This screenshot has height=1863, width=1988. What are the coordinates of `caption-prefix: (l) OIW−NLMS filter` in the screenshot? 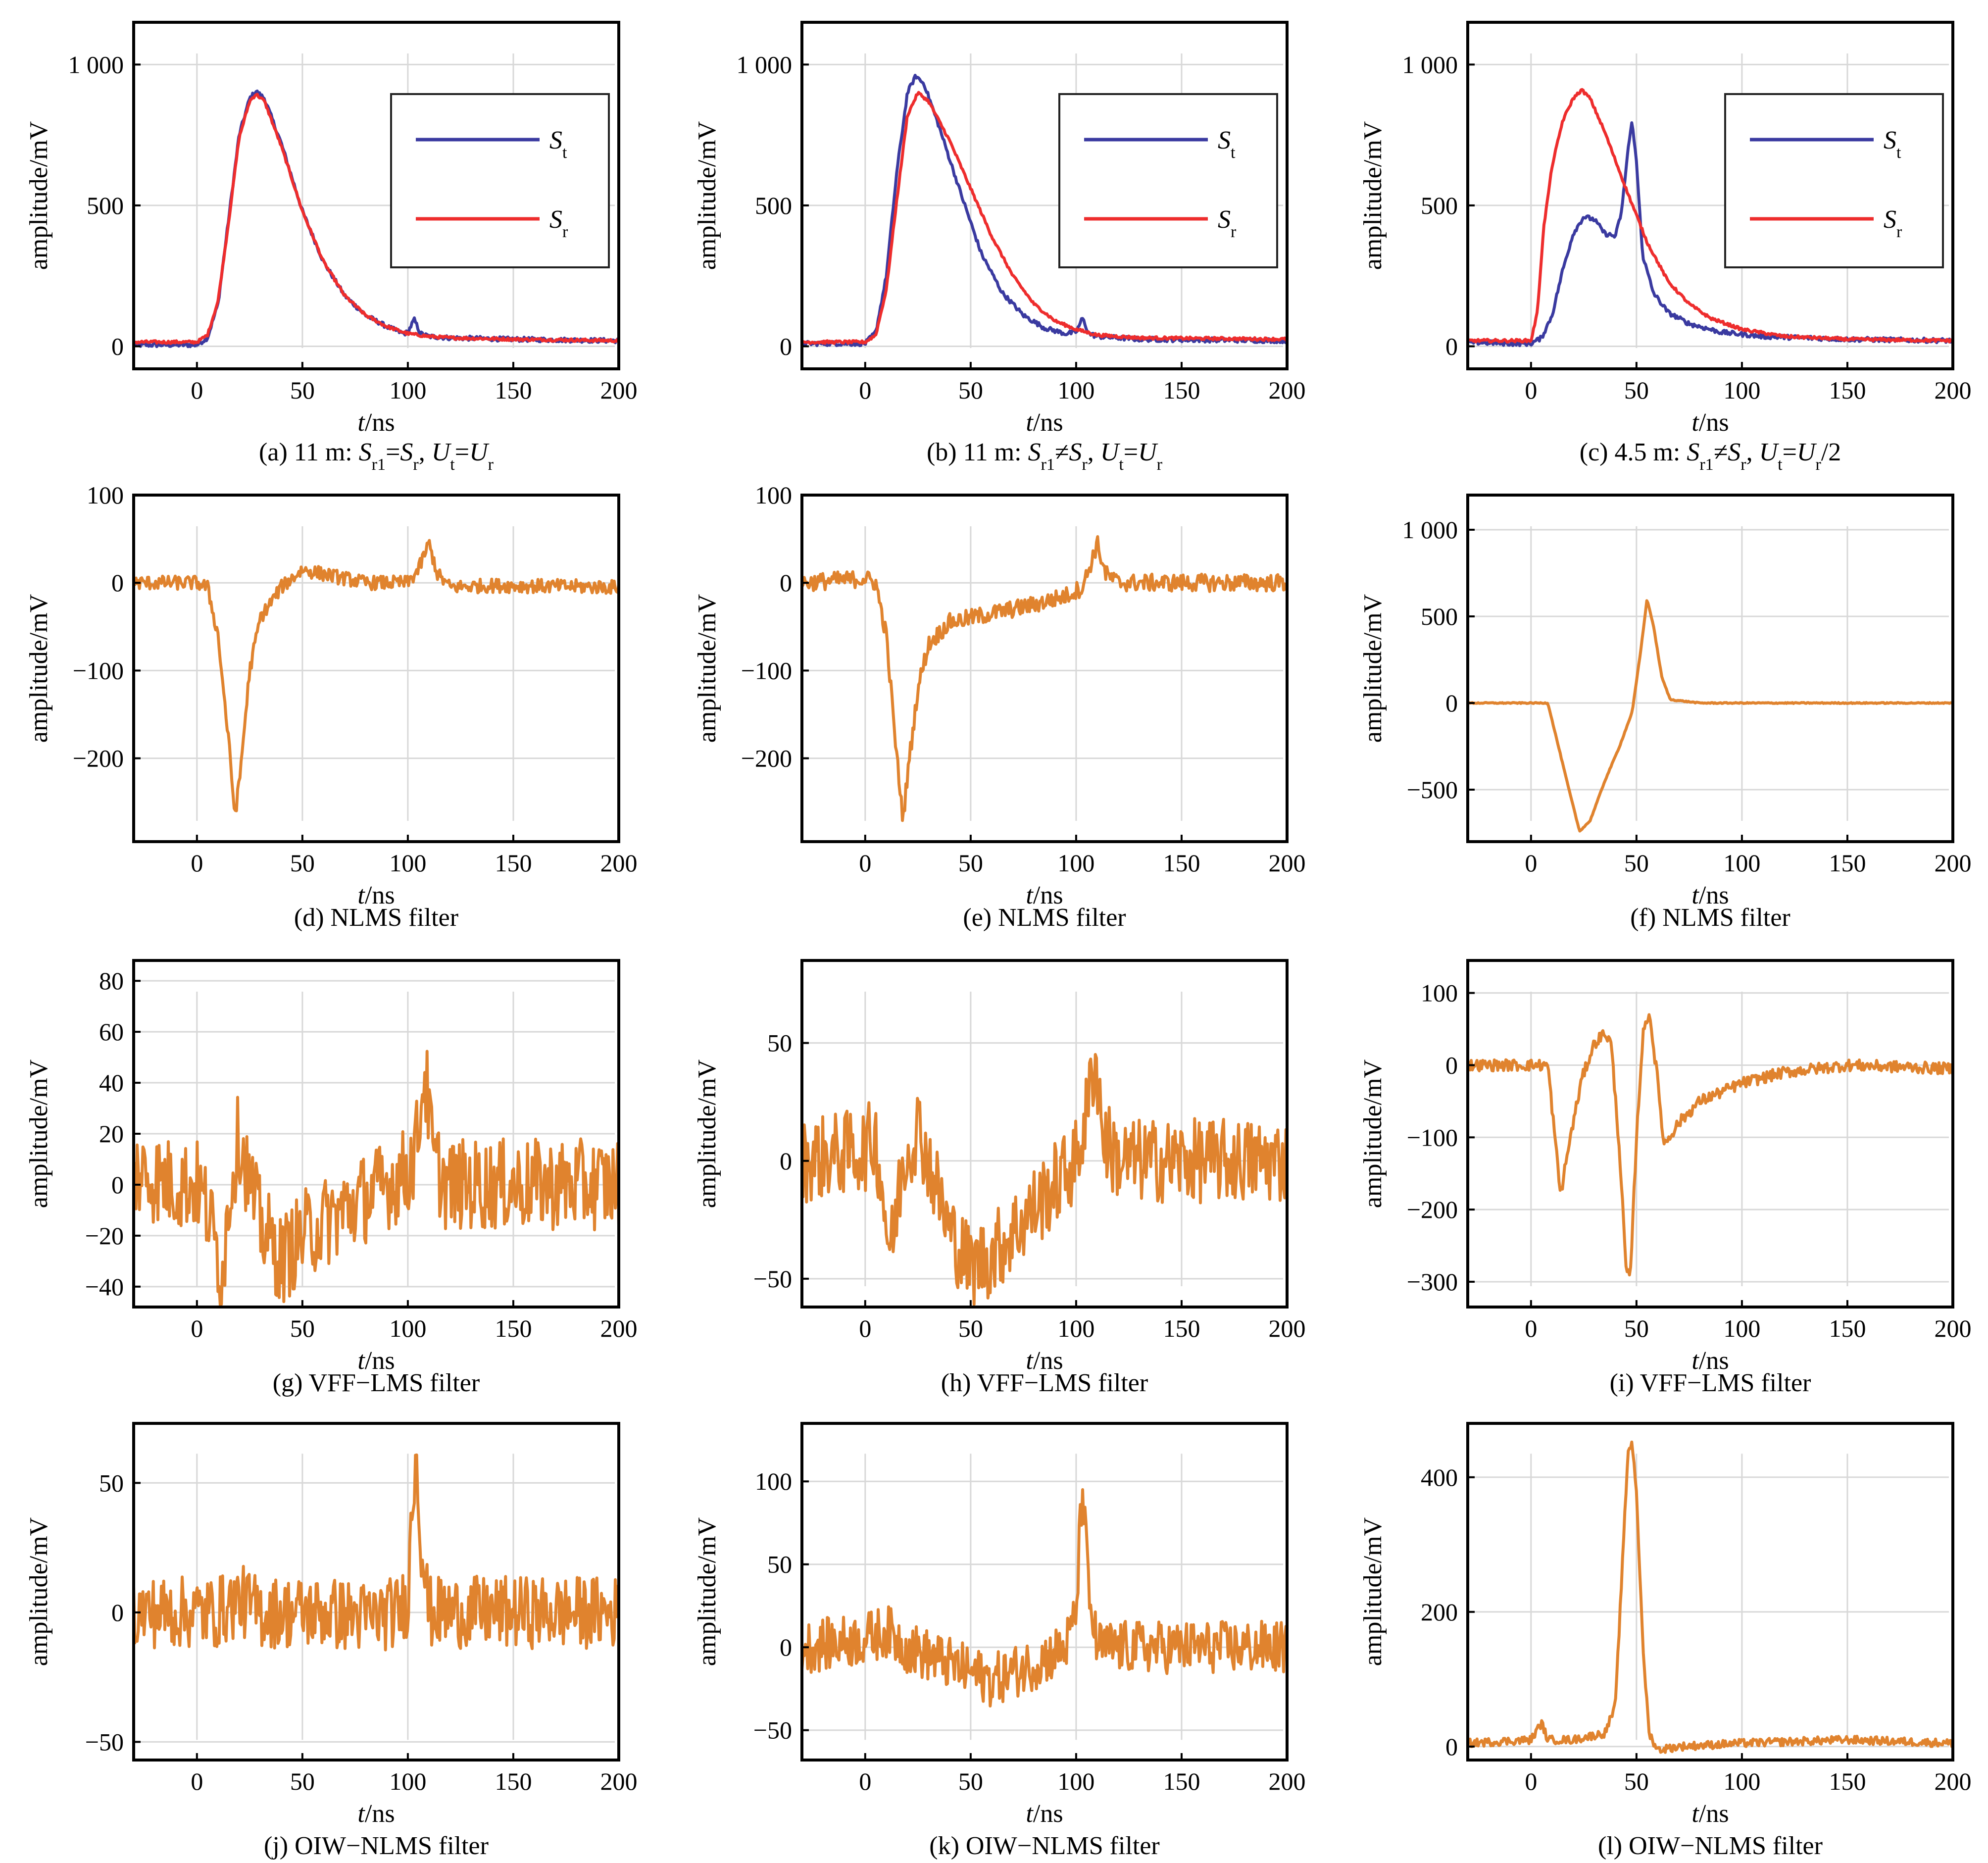 It's located at (1710, 1846).